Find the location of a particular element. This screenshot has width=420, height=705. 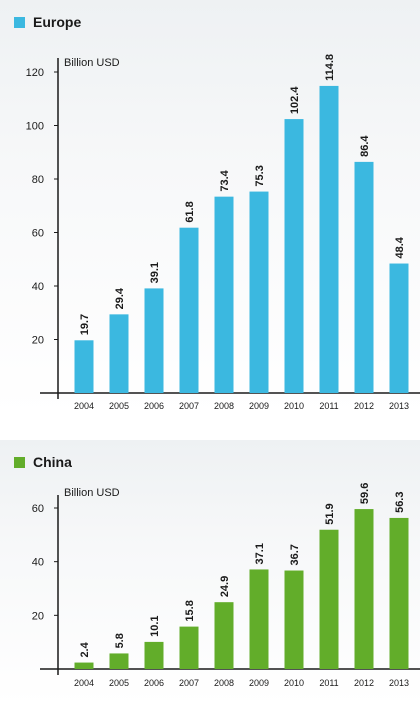

y-tick-label: 120 is located at coordinates (35, 73).